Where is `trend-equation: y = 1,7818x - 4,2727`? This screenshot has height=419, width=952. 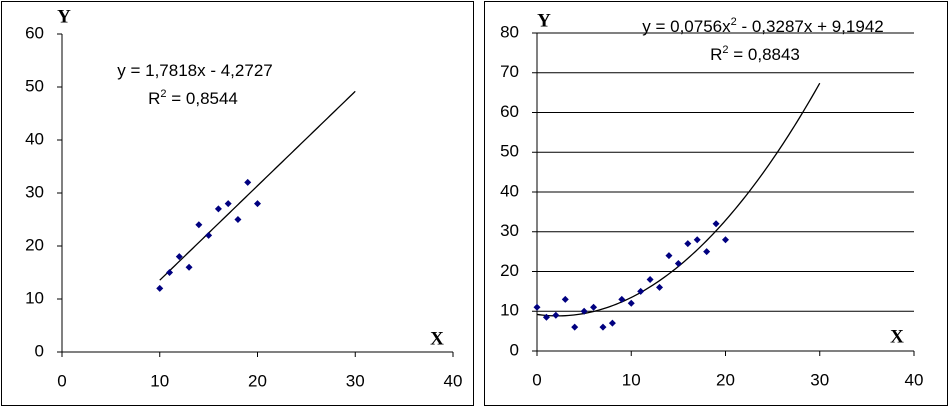
trend-equation: y = 1,7818x - 4,2727 is located at coordinates (194, 70).